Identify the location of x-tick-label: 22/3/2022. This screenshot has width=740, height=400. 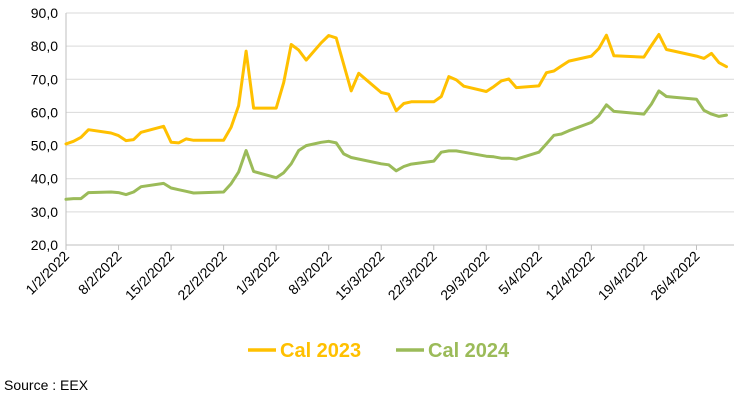
(413, 276).